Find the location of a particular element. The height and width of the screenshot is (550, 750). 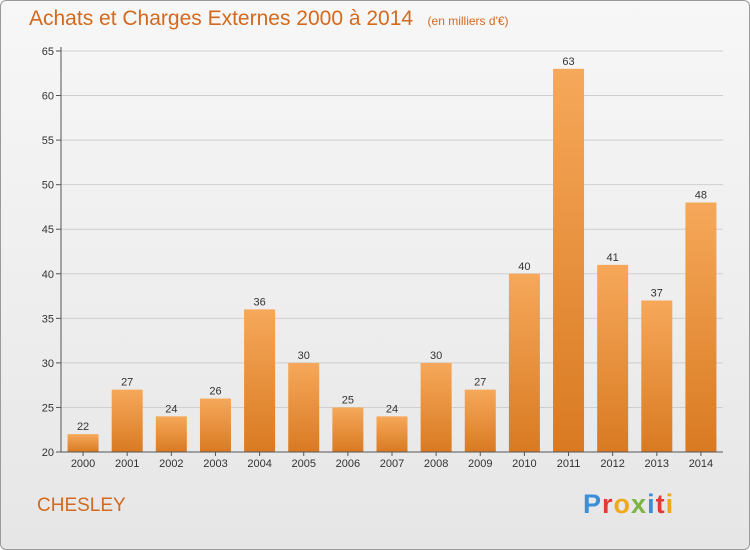

x-tick-label: 2011 is located at coordinates (569, 464).